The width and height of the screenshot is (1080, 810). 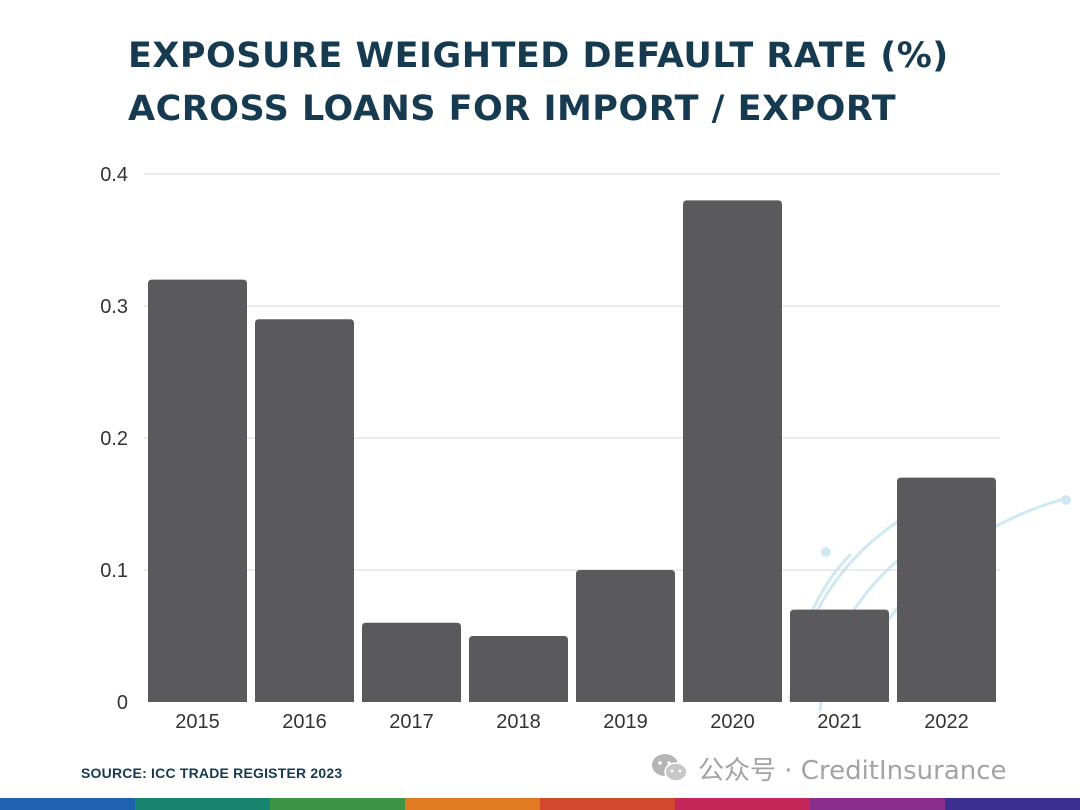 I want to click on bar-2019, so click(x=625, y=636).